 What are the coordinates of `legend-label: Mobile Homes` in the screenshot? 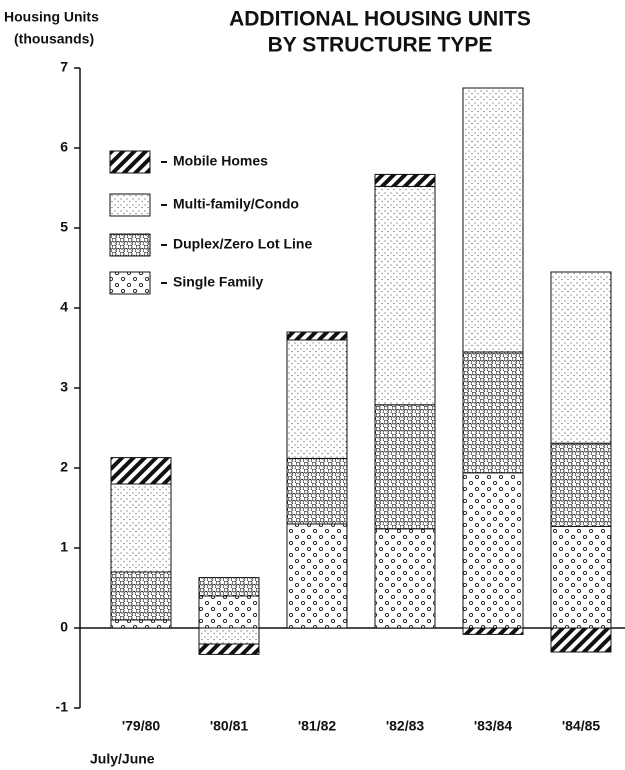 It's located at (220, 161).